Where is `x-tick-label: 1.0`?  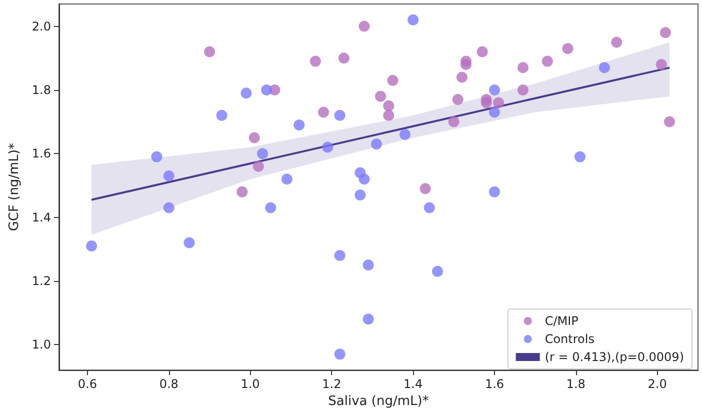
x-tick-label: 1.0 is located at coordinates (250, 384).